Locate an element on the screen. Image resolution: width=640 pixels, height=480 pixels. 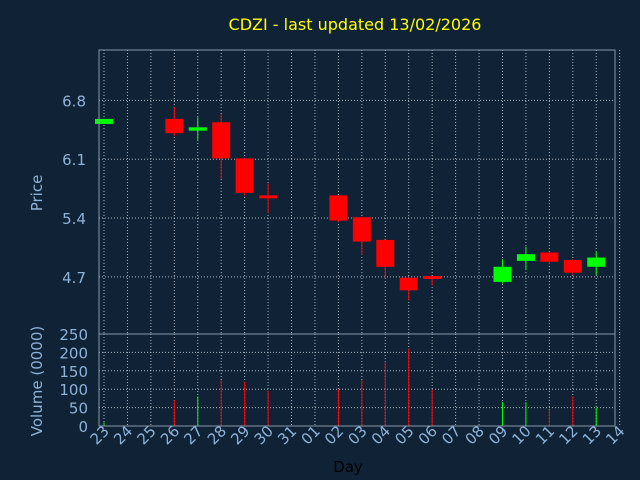
price-tick-label: 6.1 is located at coordinates (74, 160).